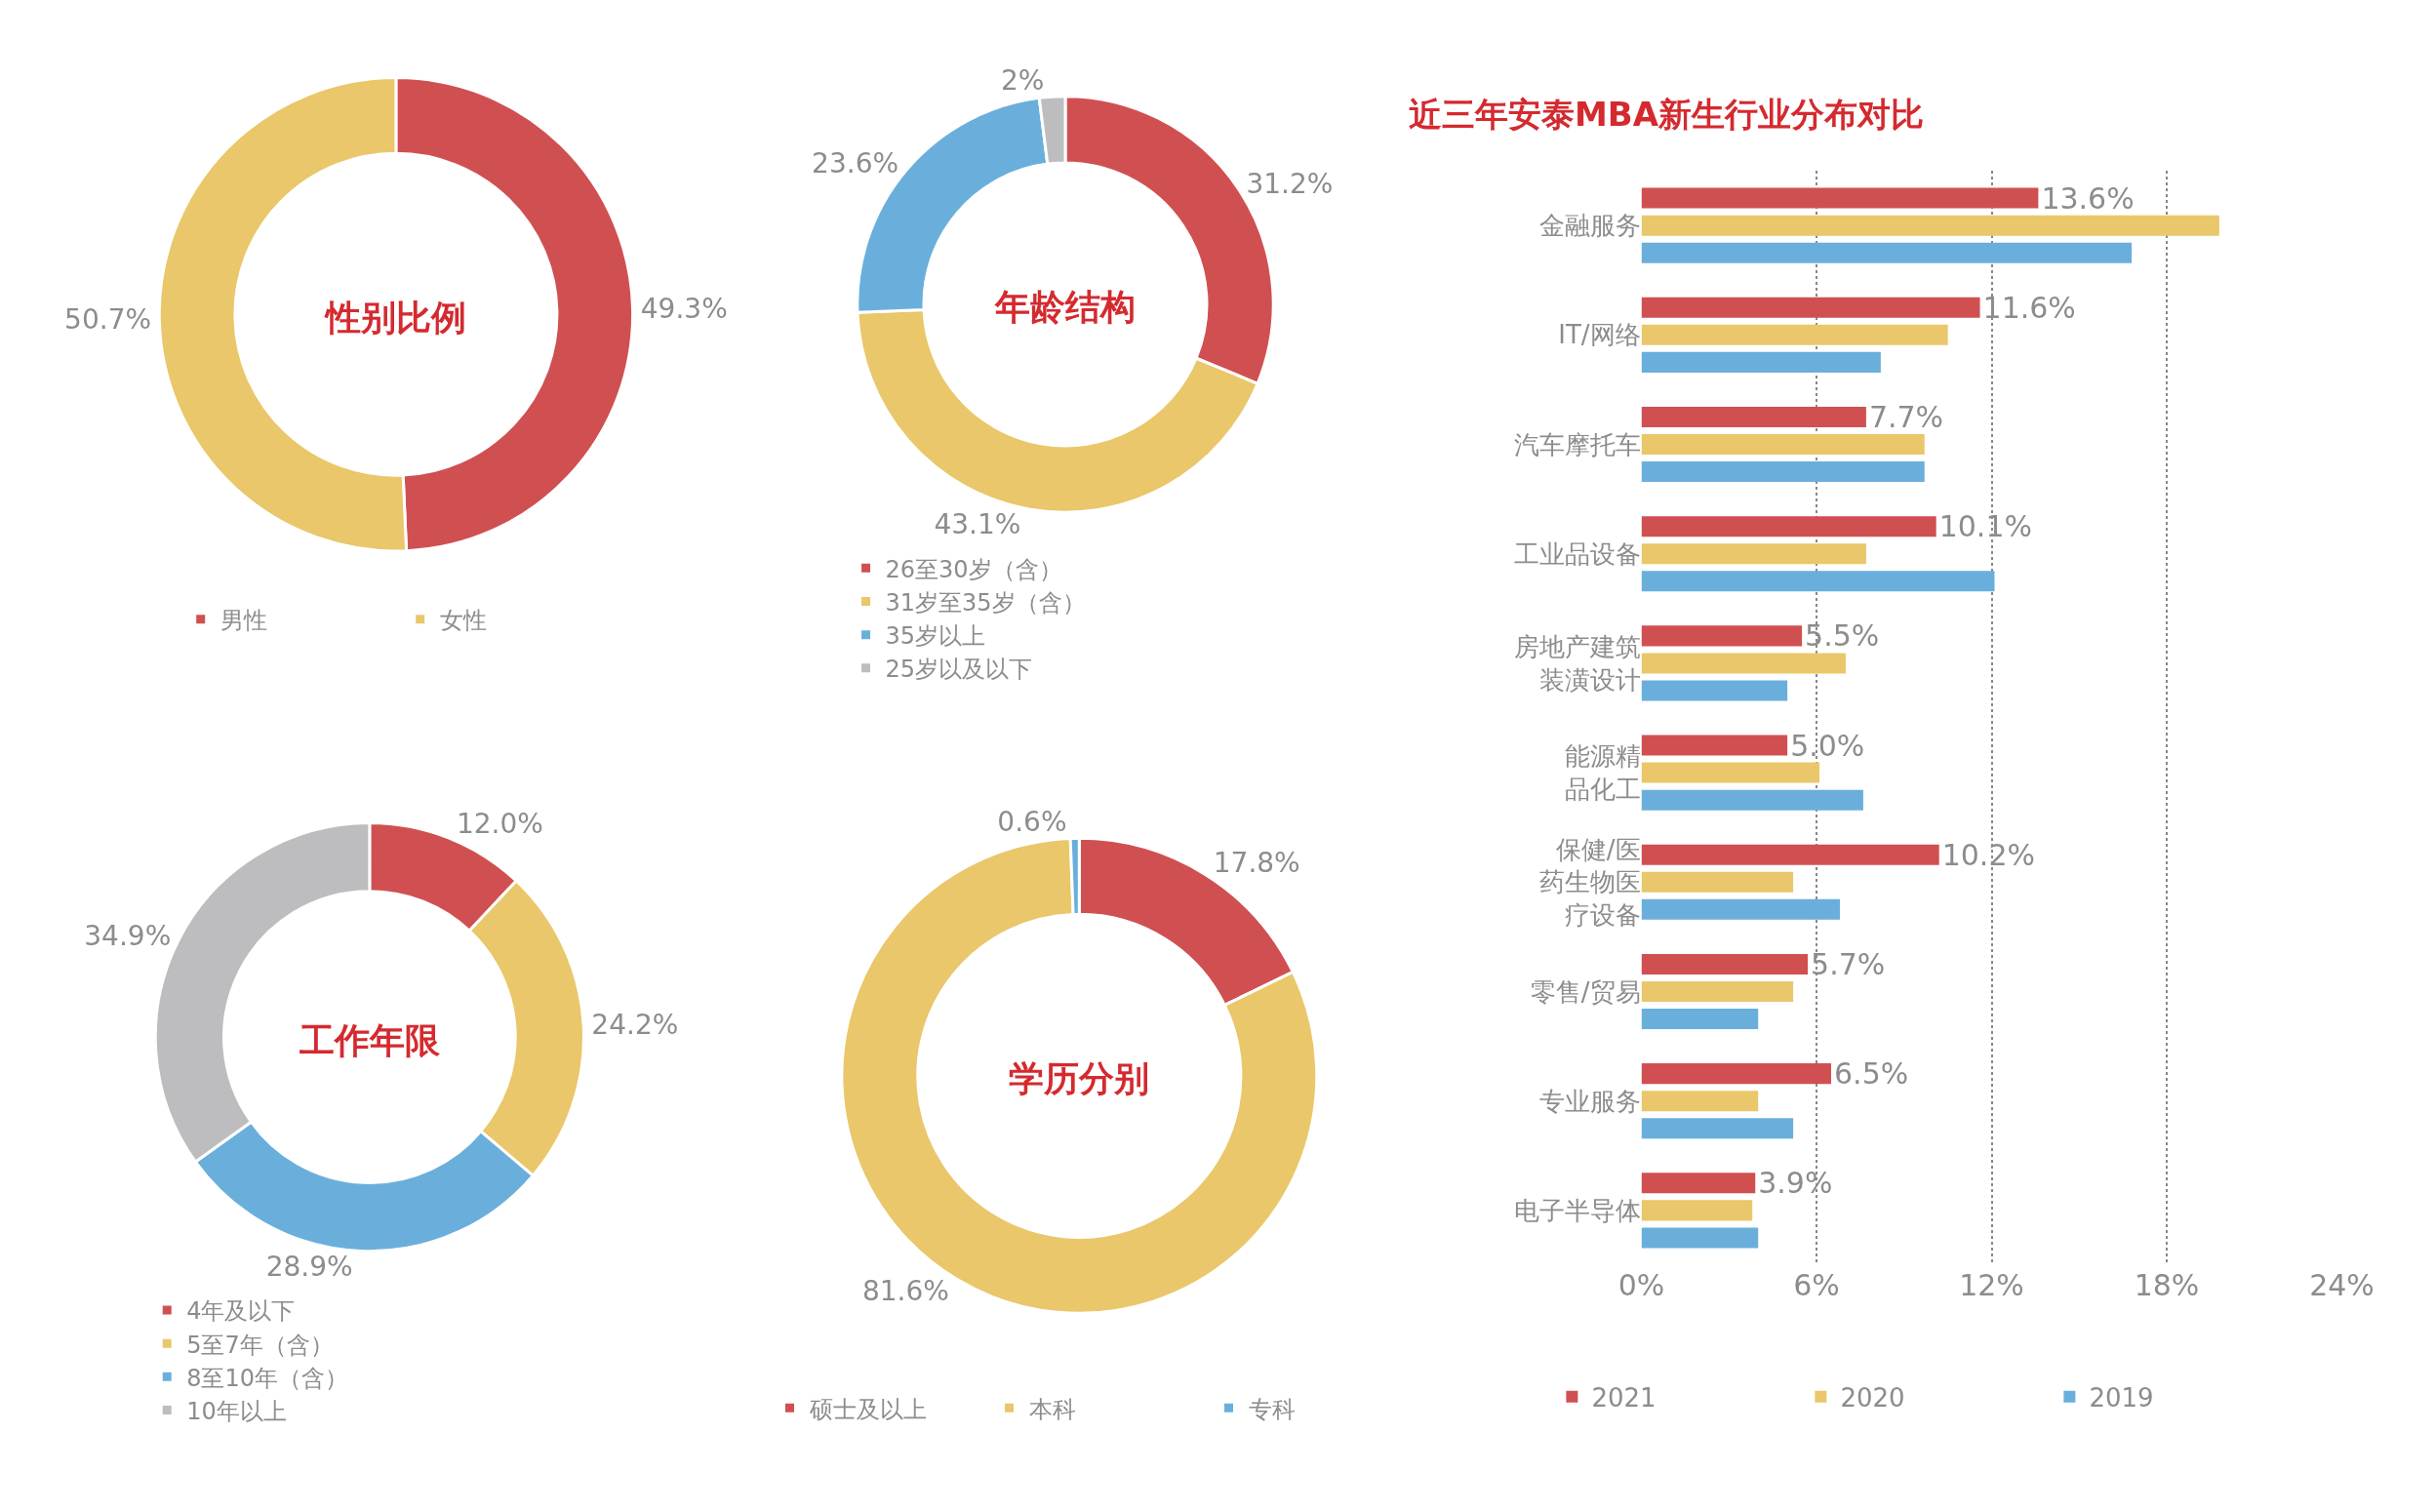 The image size is (2435, 1512). What do you see at coordinates (1871, 1074) in the screenshot?
I see `data-label: 6.5%` at bounding box center [1871, 1074].